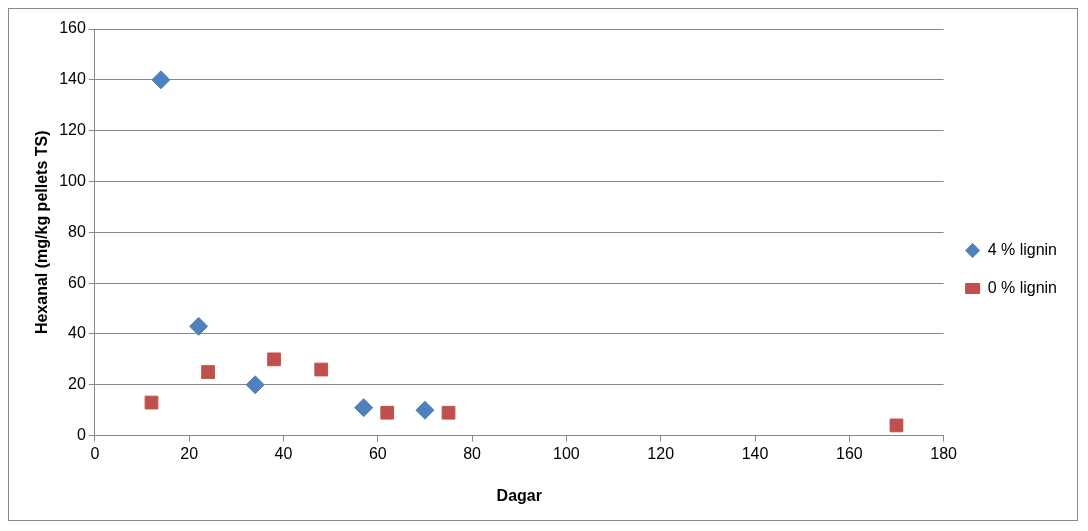  Describe the element at coordinates (519, 495) in the screenshot. I see `x-axis-title: Dagar` at that location.